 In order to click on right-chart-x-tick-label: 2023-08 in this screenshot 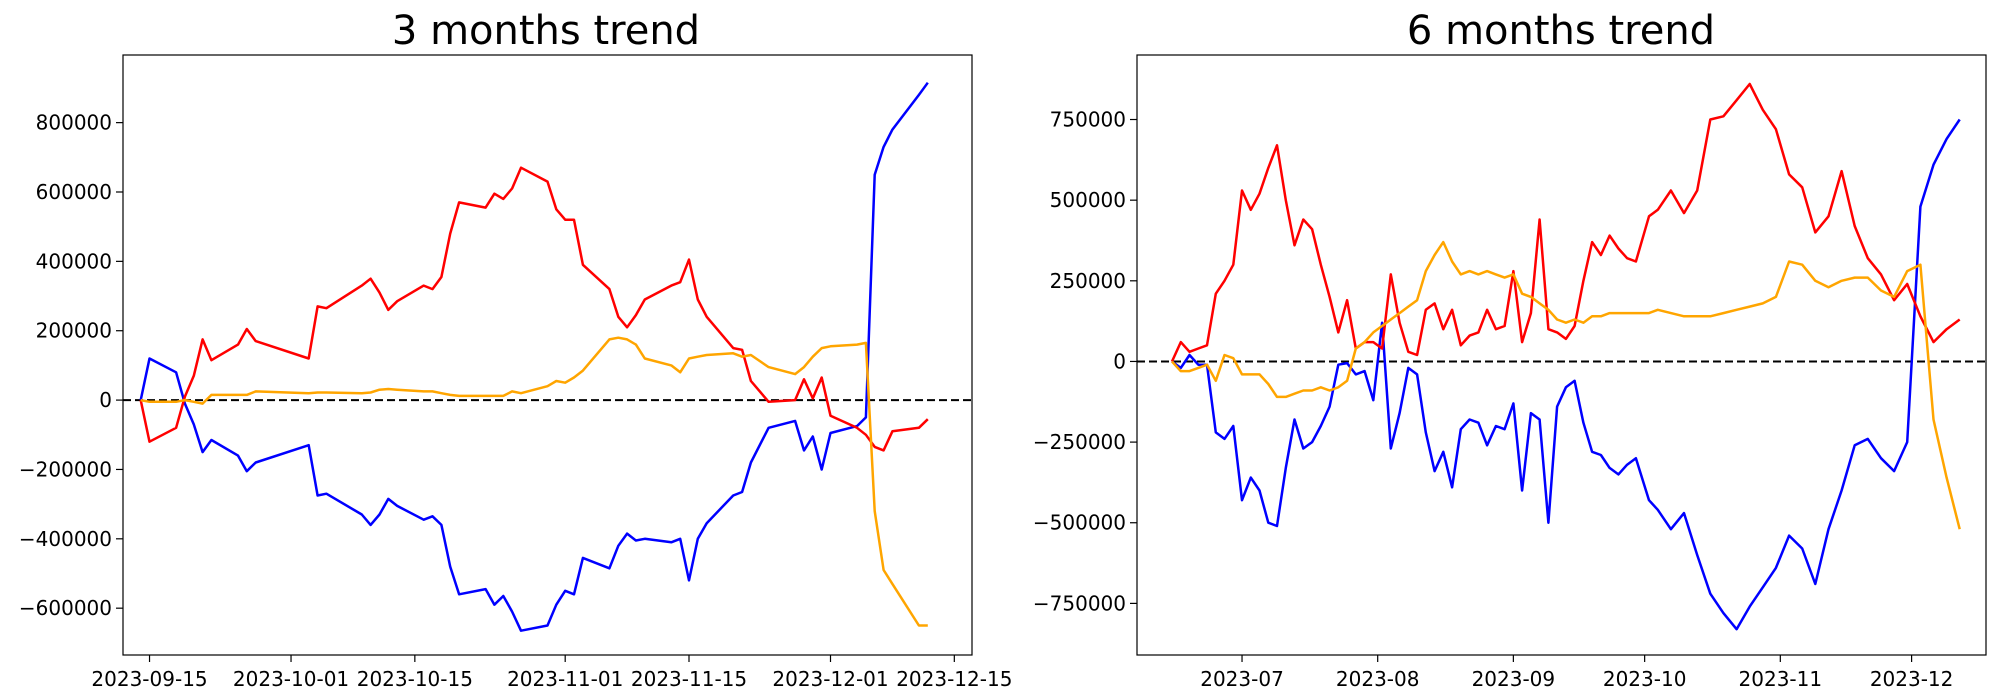, I will do `click(1378, 679)`.